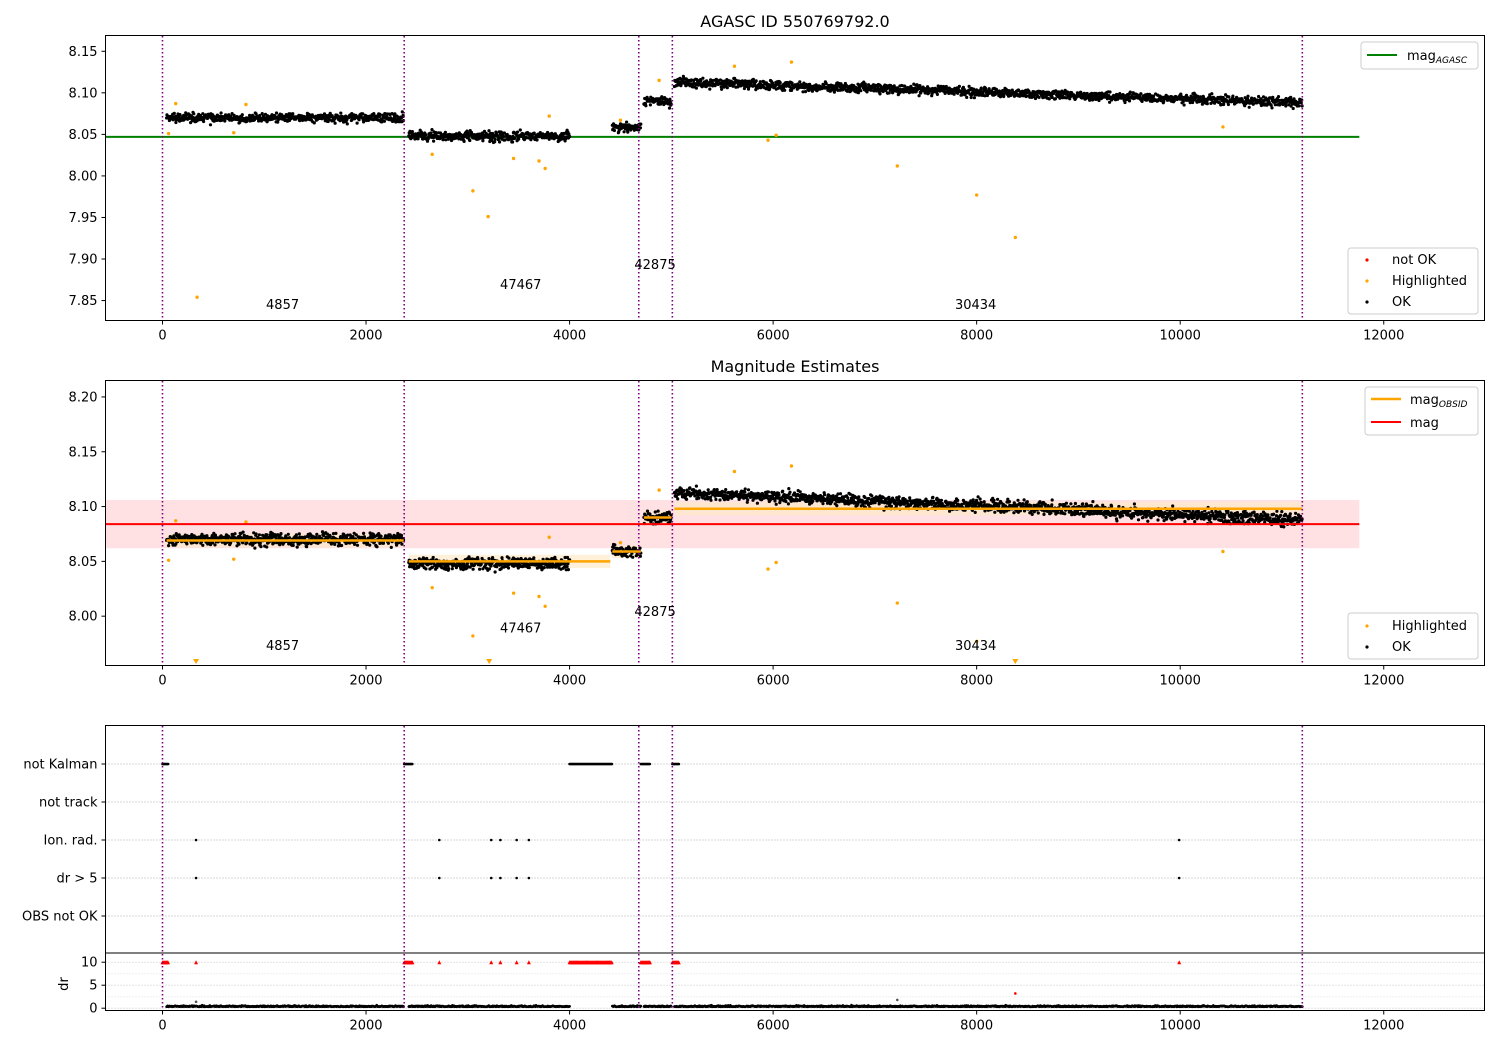  Describe the element at coordinates (569, 336) in the screenshot. I see `agasc-xtick-label: 4000` at that location.